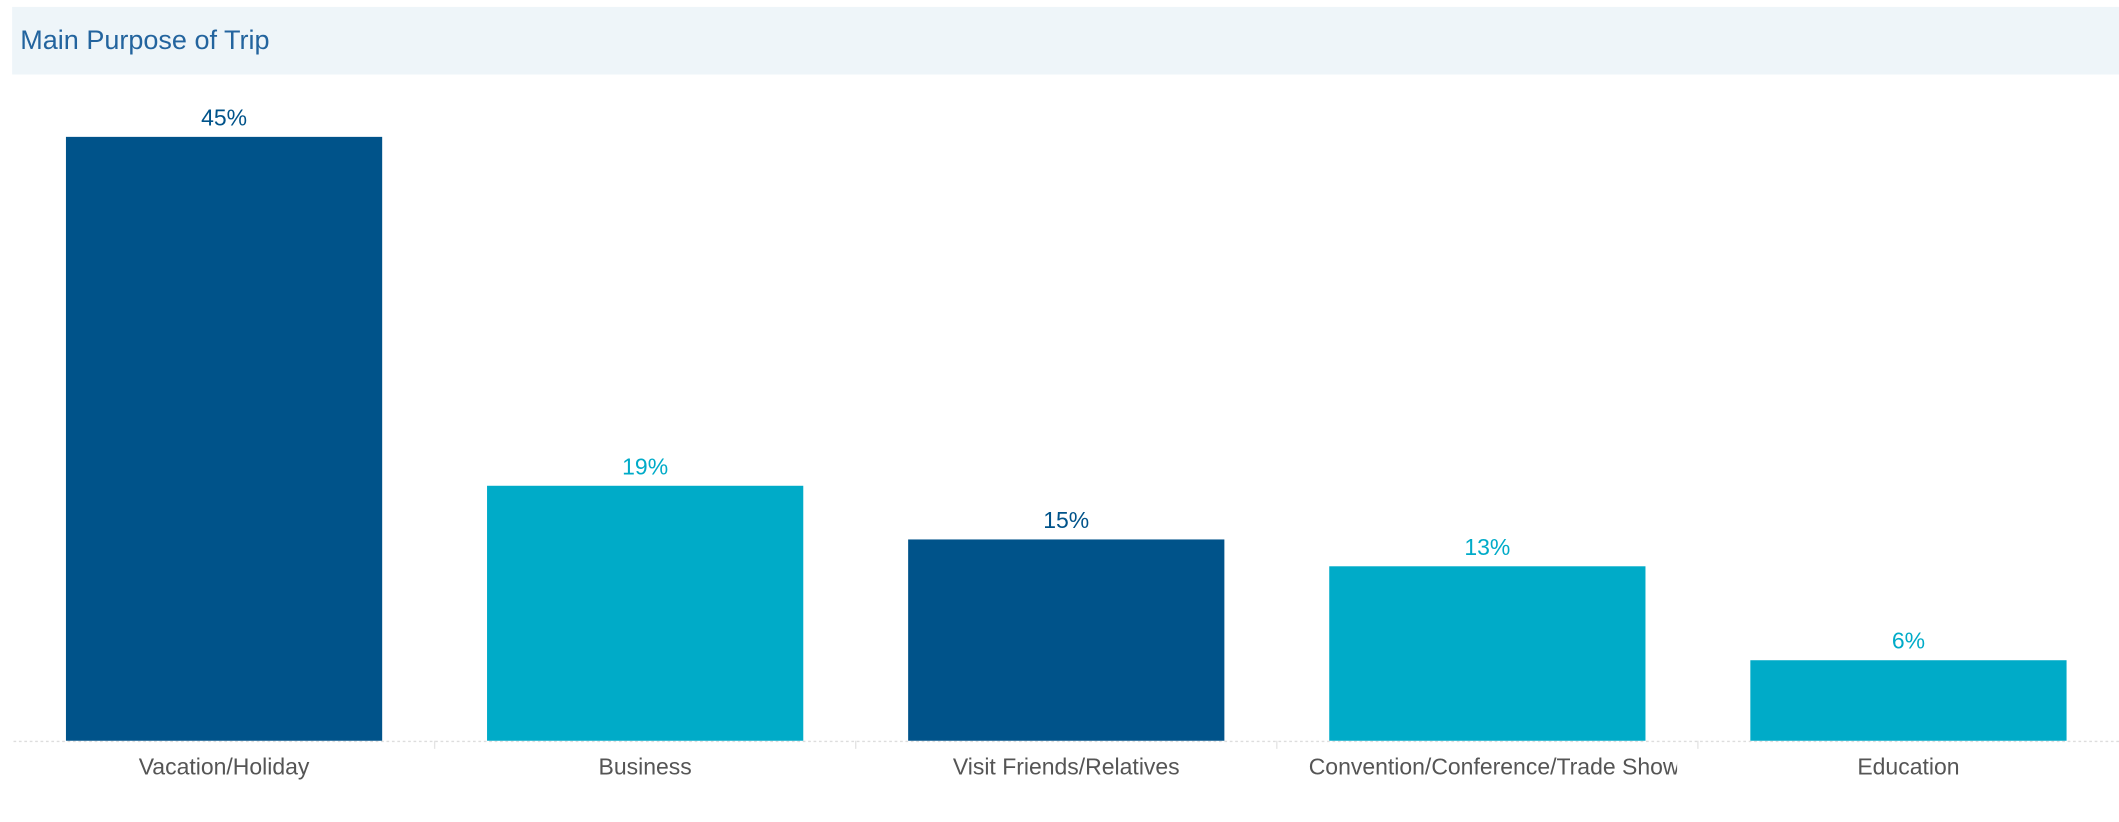 This screenshot has height=822, width=2119. I want to click on x-tick-label: Business, so click(645, 767).